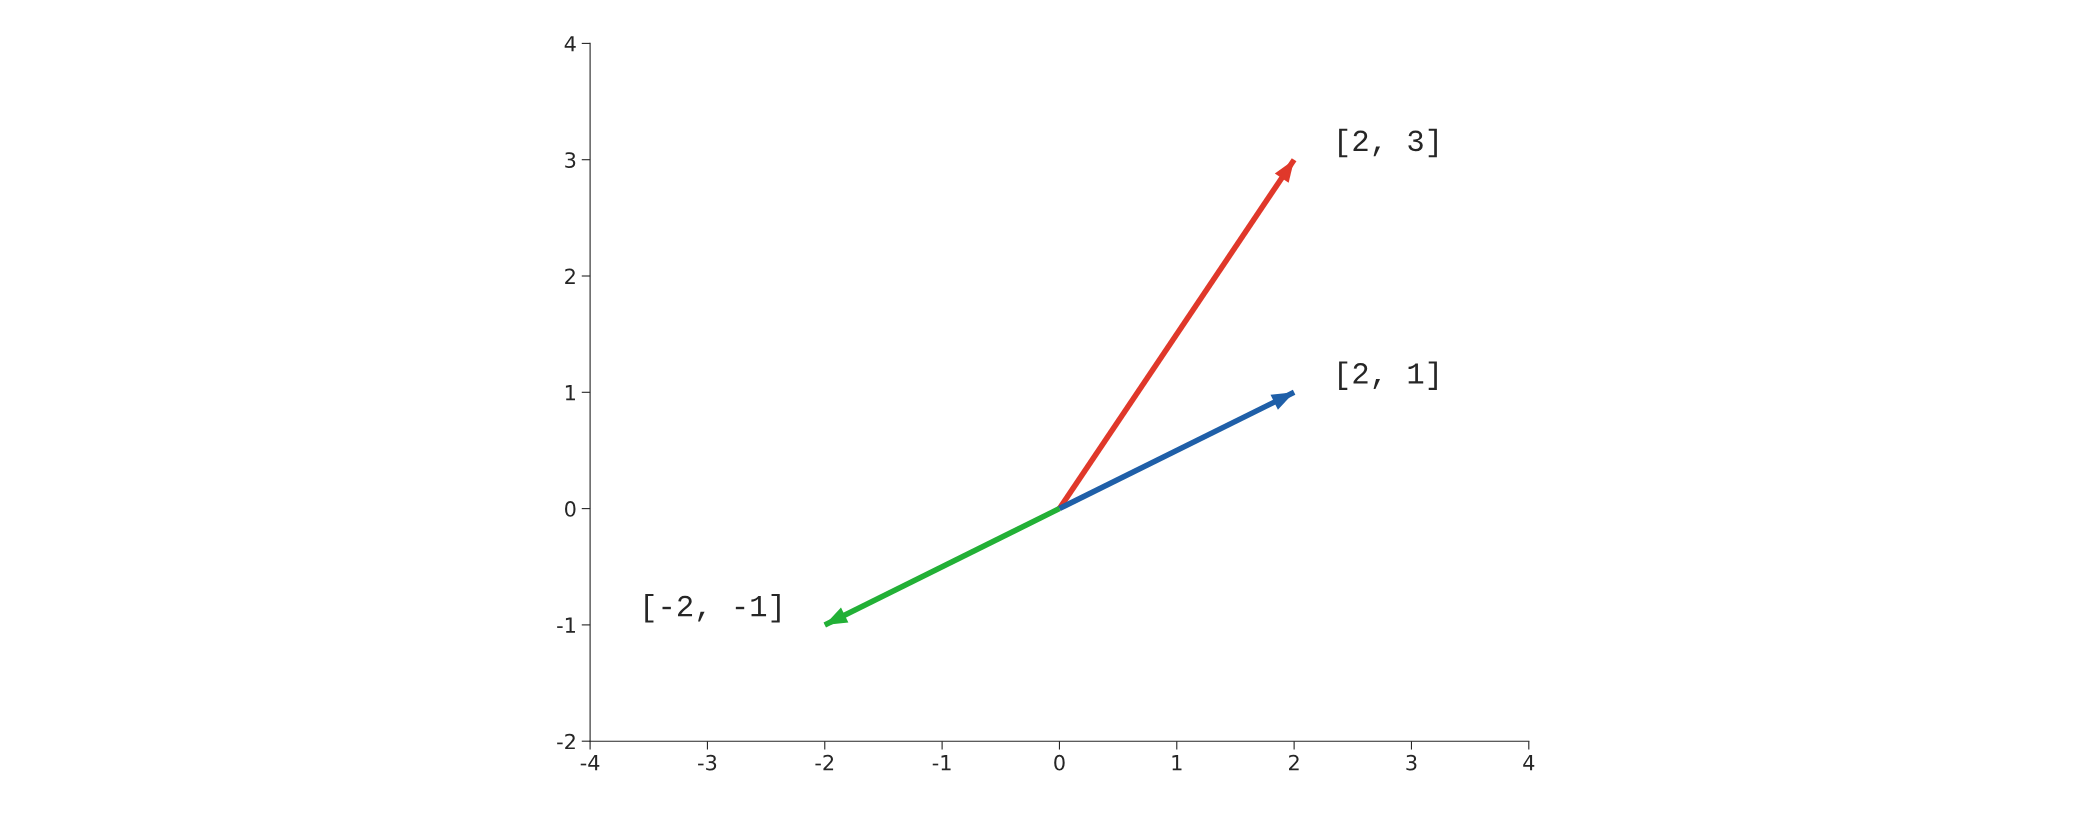  Describe the element at coordinates (824, 762) in the screenshot. I see `x-tick-label: -2` at that location.